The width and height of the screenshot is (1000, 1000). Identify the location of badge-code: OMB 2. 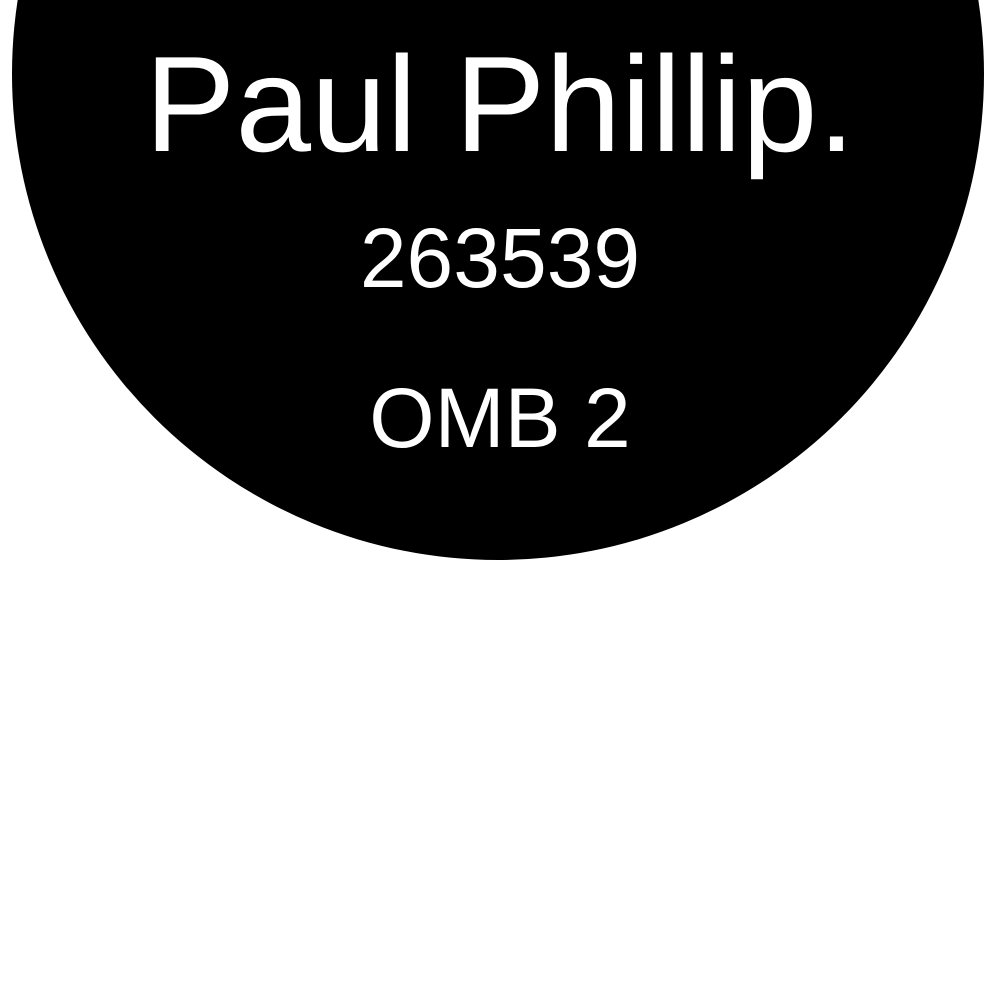
(500, 418).